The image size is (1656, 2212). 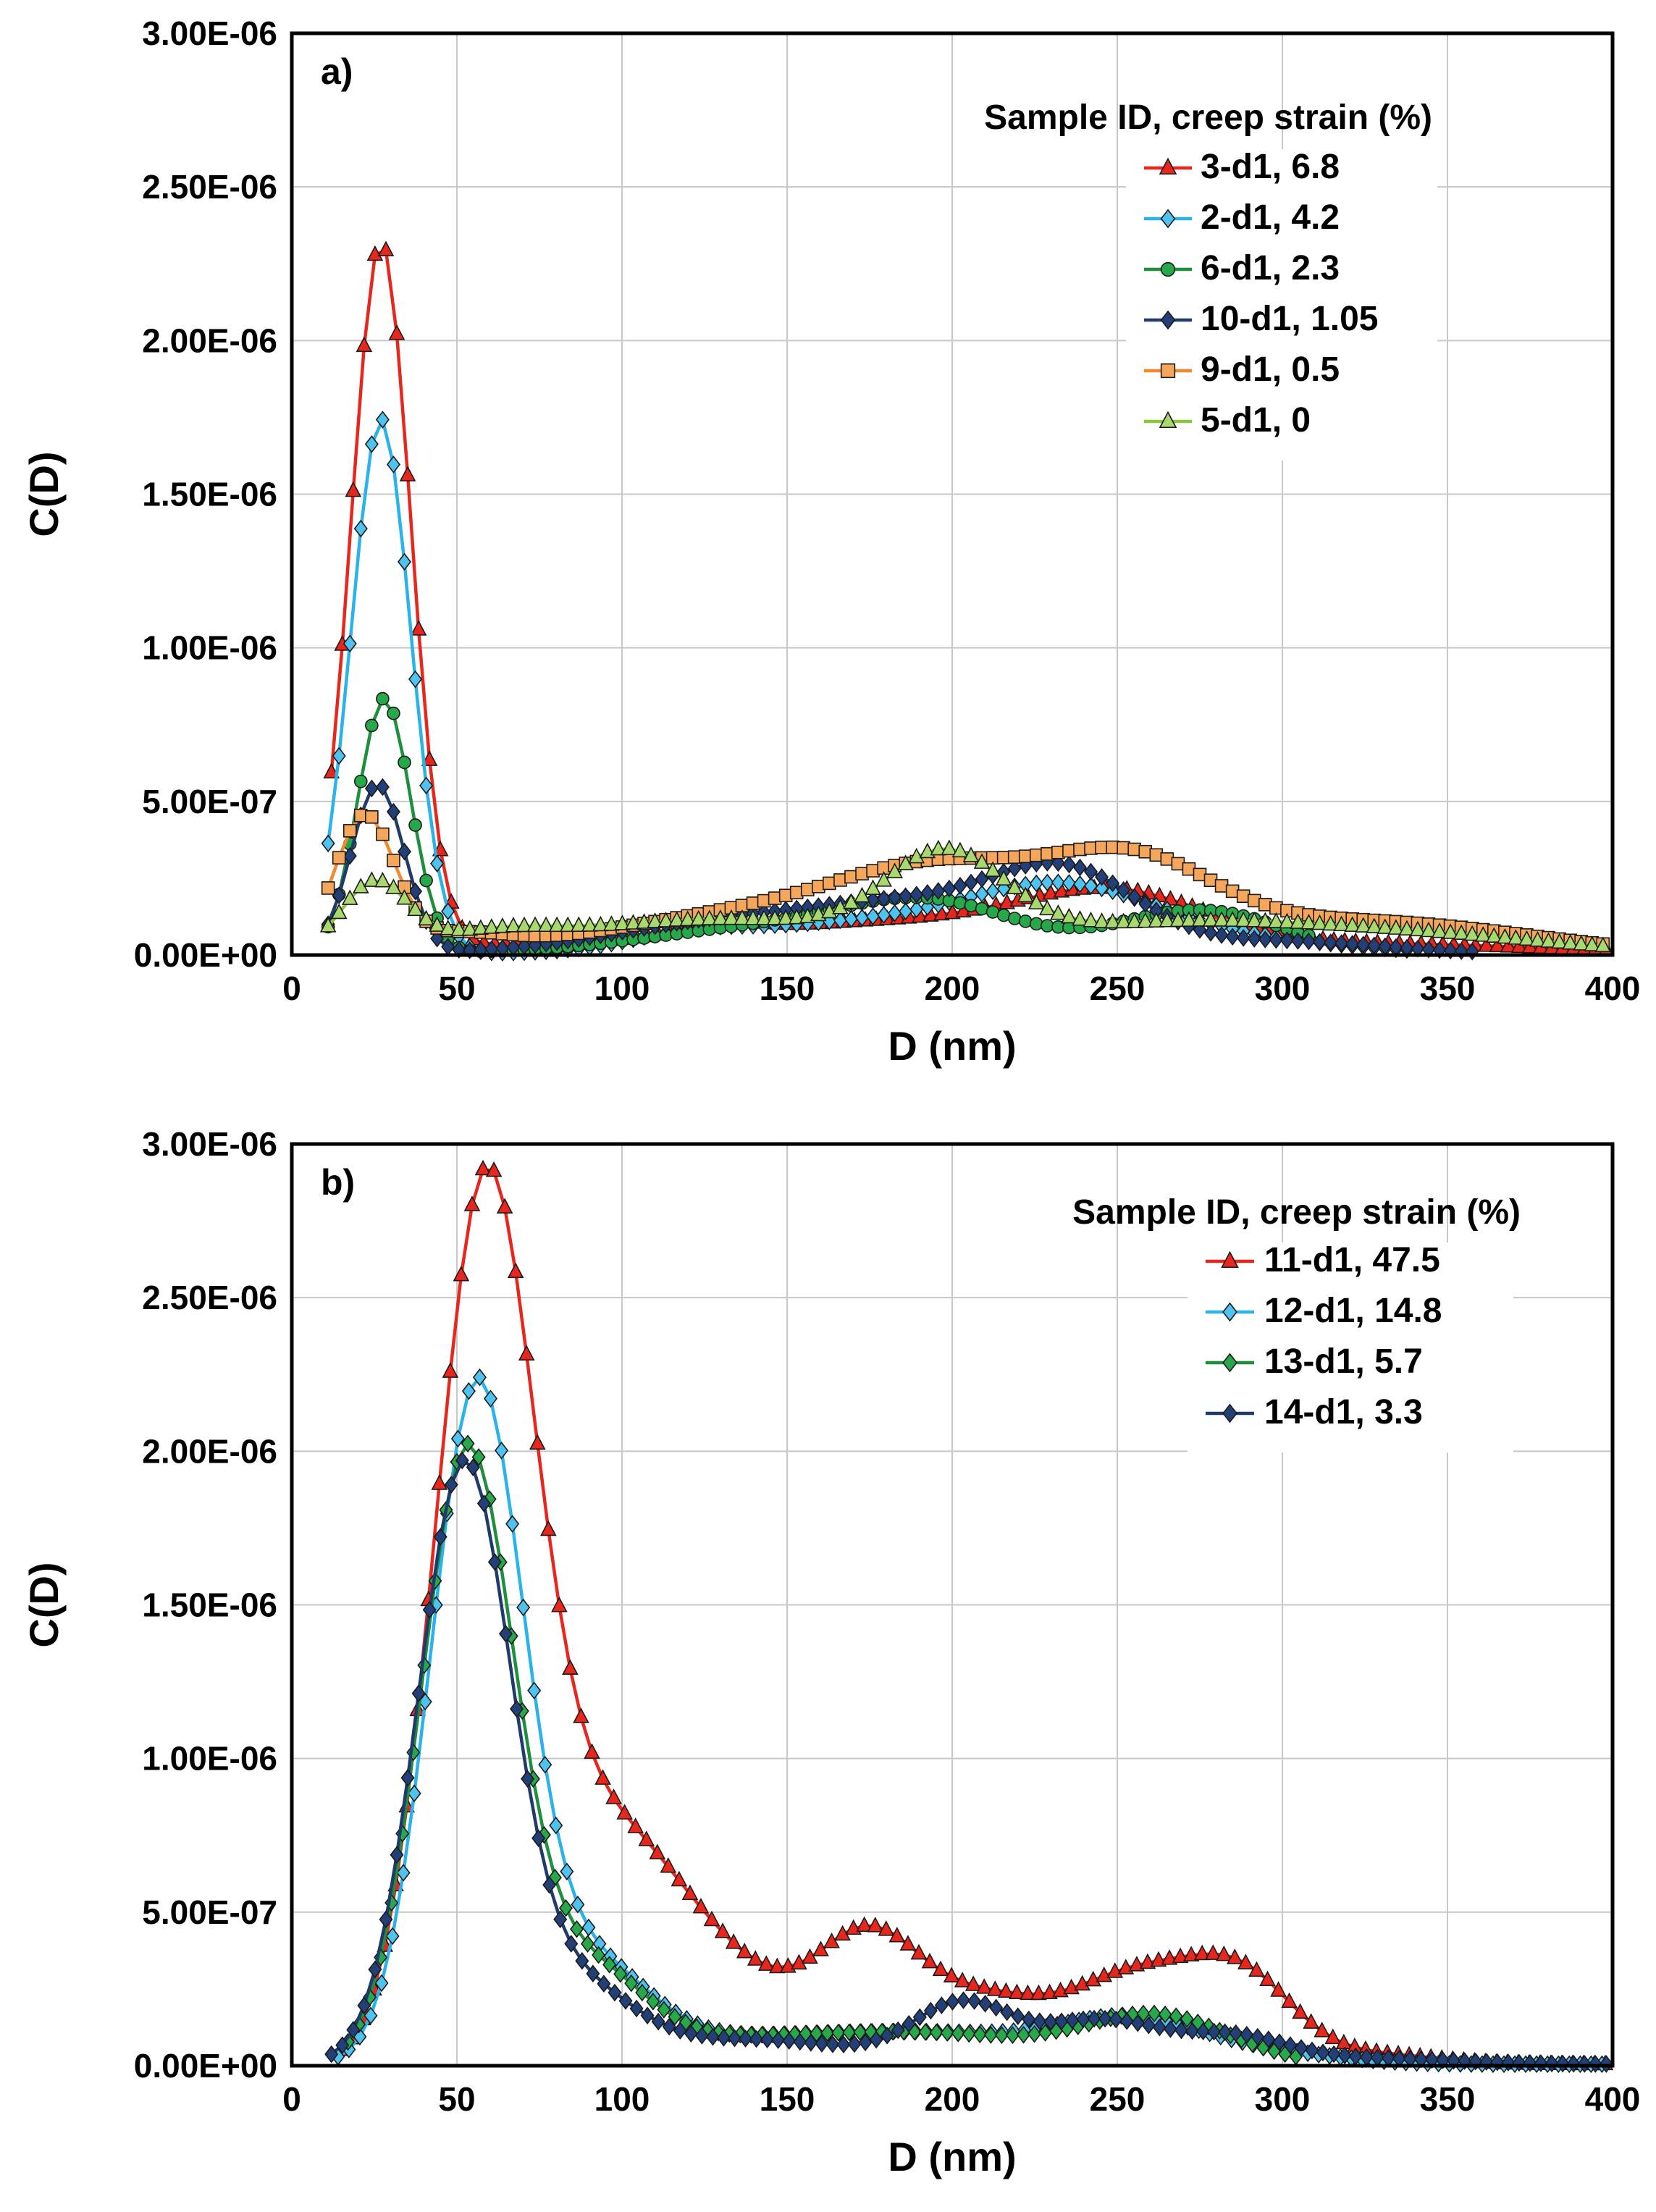 I want to click on panel-b-legend-item: 14-d1, 3.3, so click(x=1314, y=1412).